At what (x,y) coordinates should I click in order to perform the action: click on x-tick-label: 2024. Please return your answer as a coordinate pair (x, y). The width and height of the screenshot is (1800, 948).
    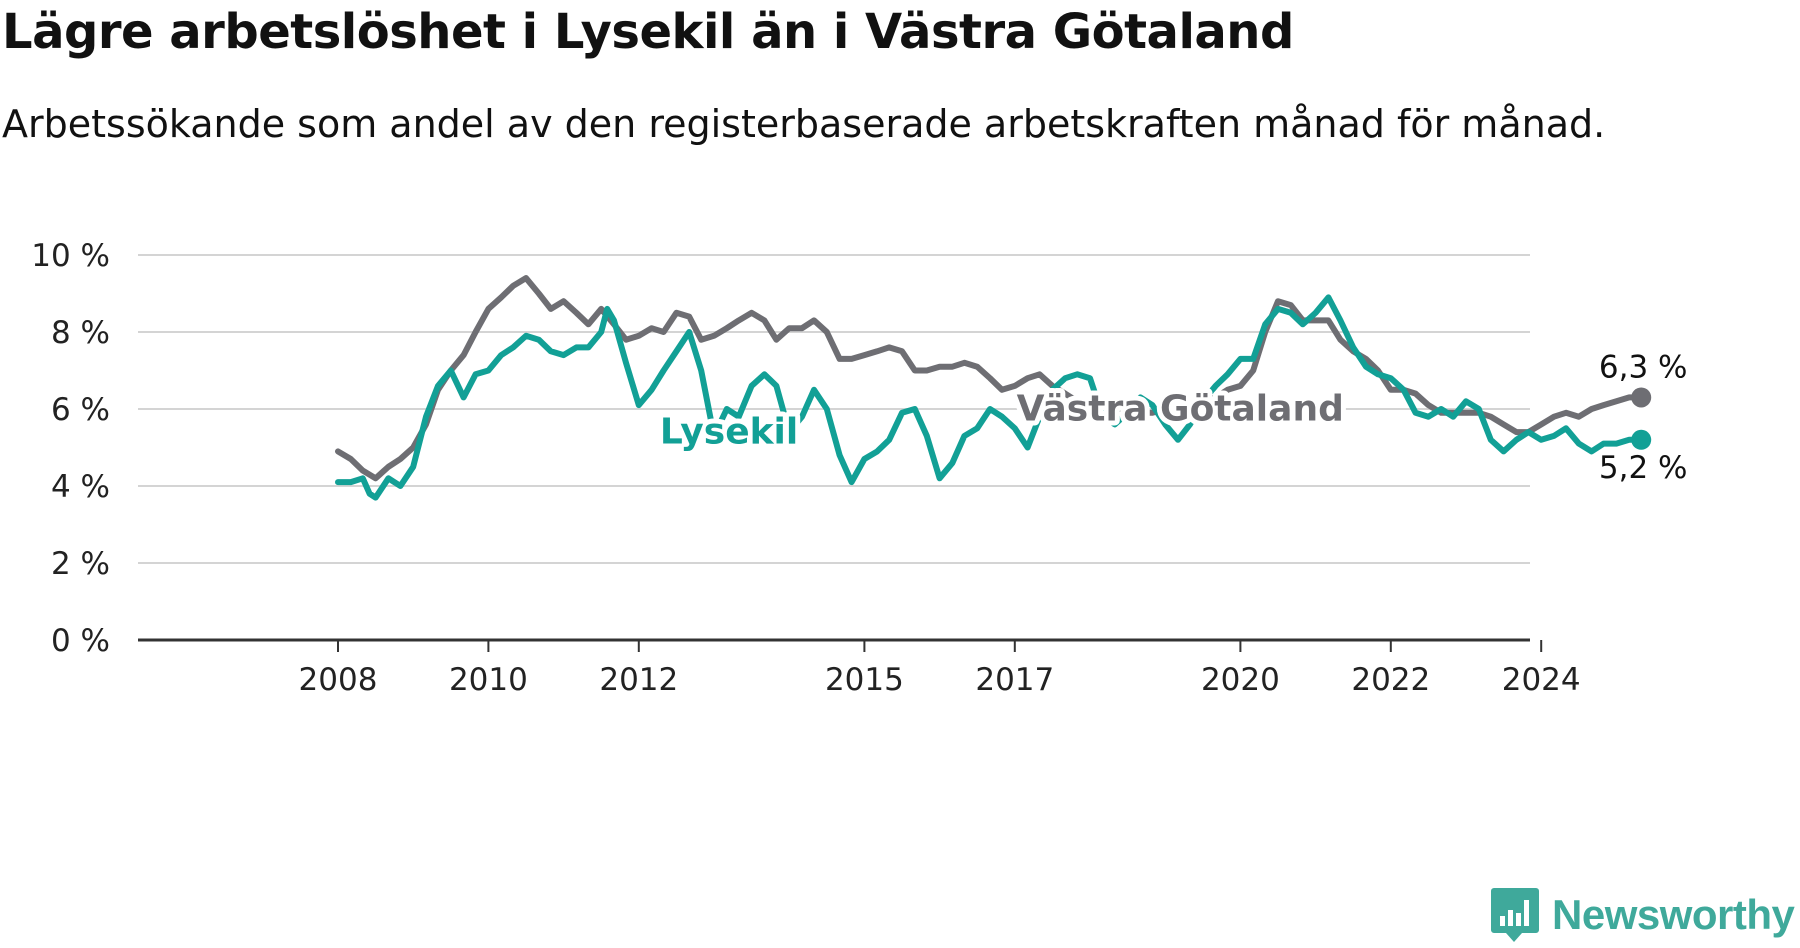
    Looking at the image, I should click on (1541, 680).